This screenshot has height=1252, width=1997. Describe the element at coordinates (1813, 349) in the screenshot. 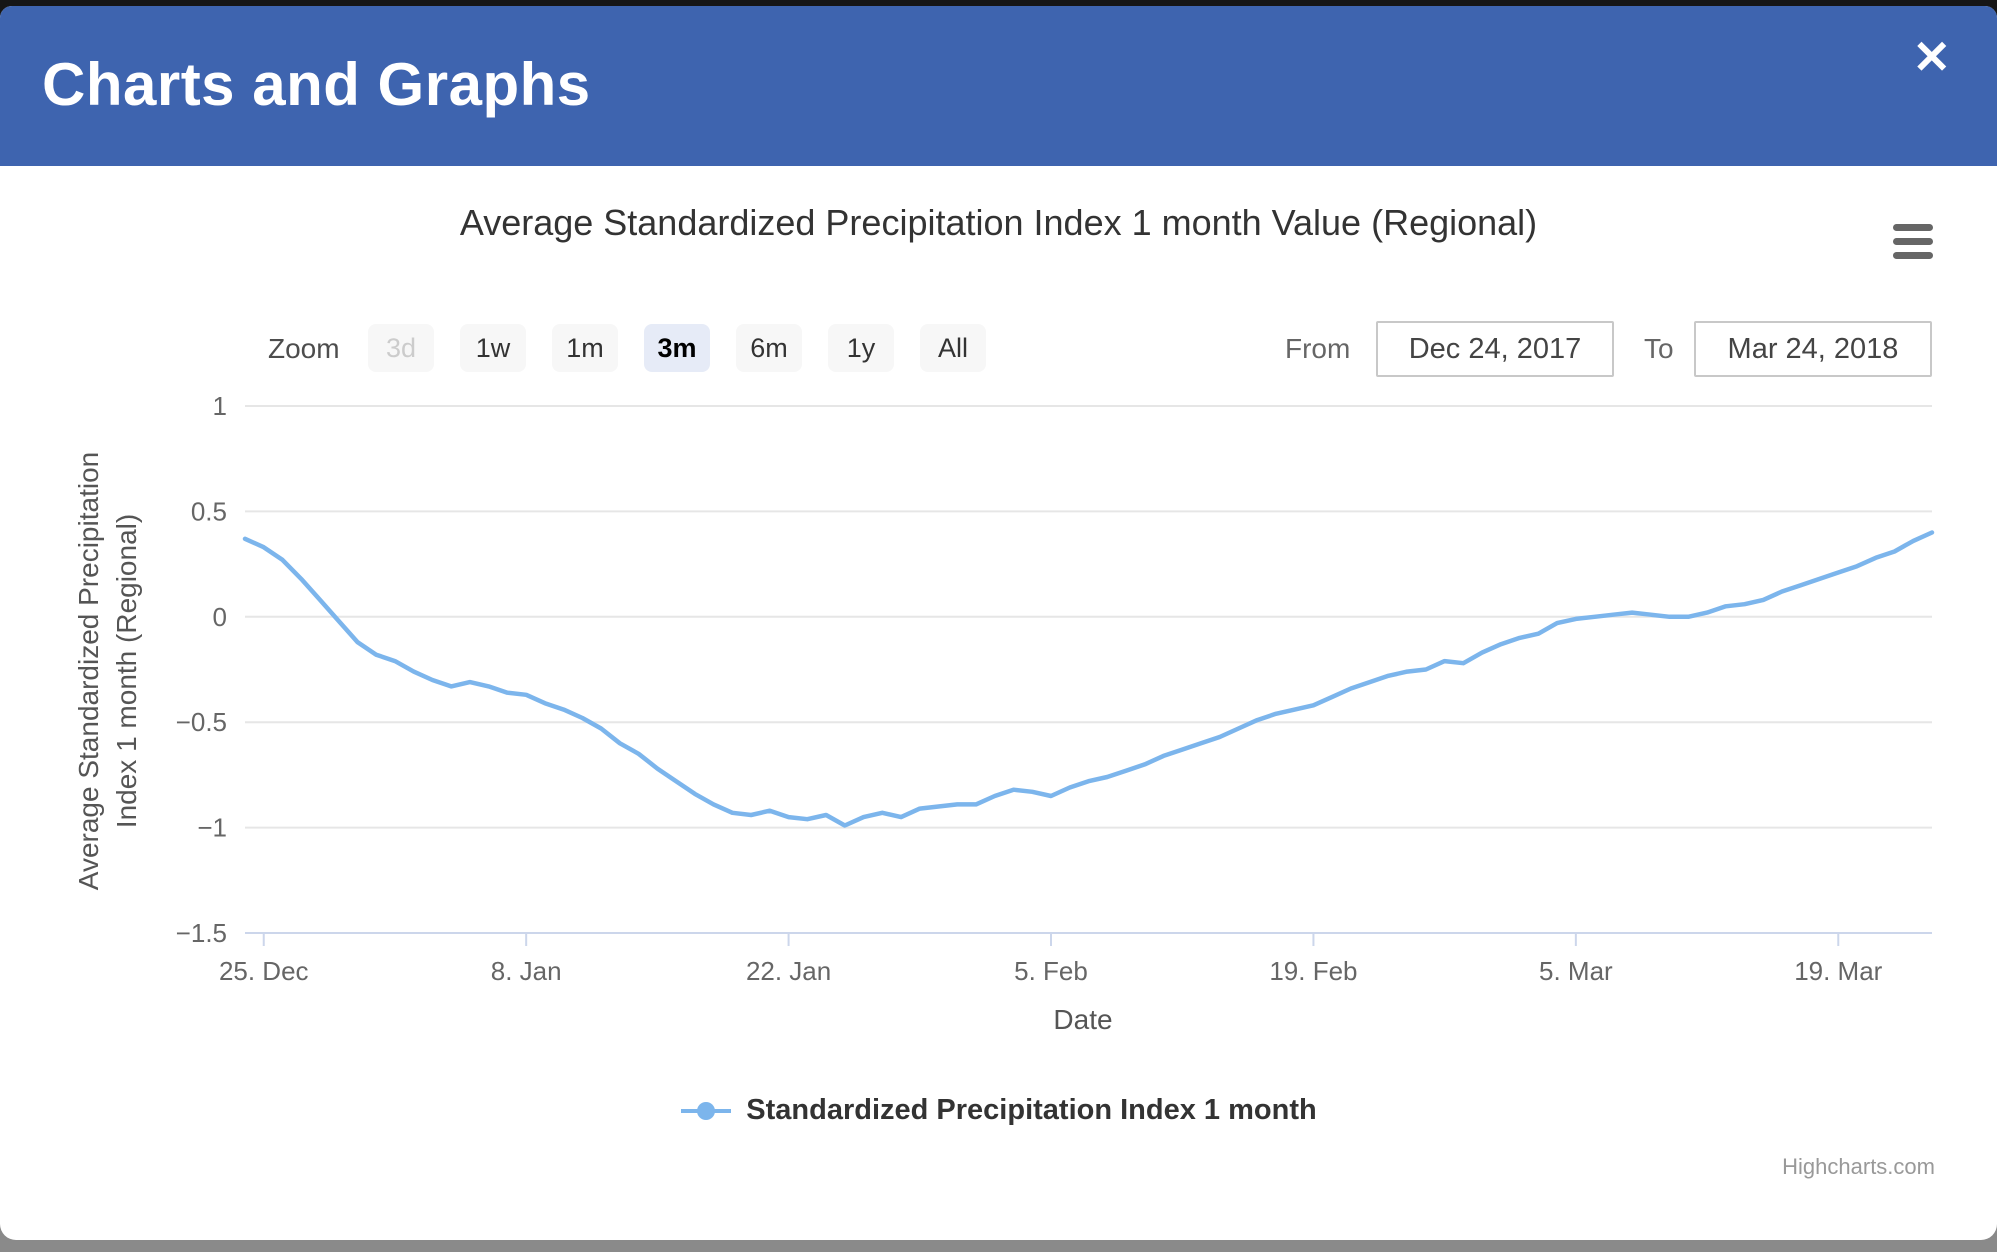

I see `to-date-input` at that location.